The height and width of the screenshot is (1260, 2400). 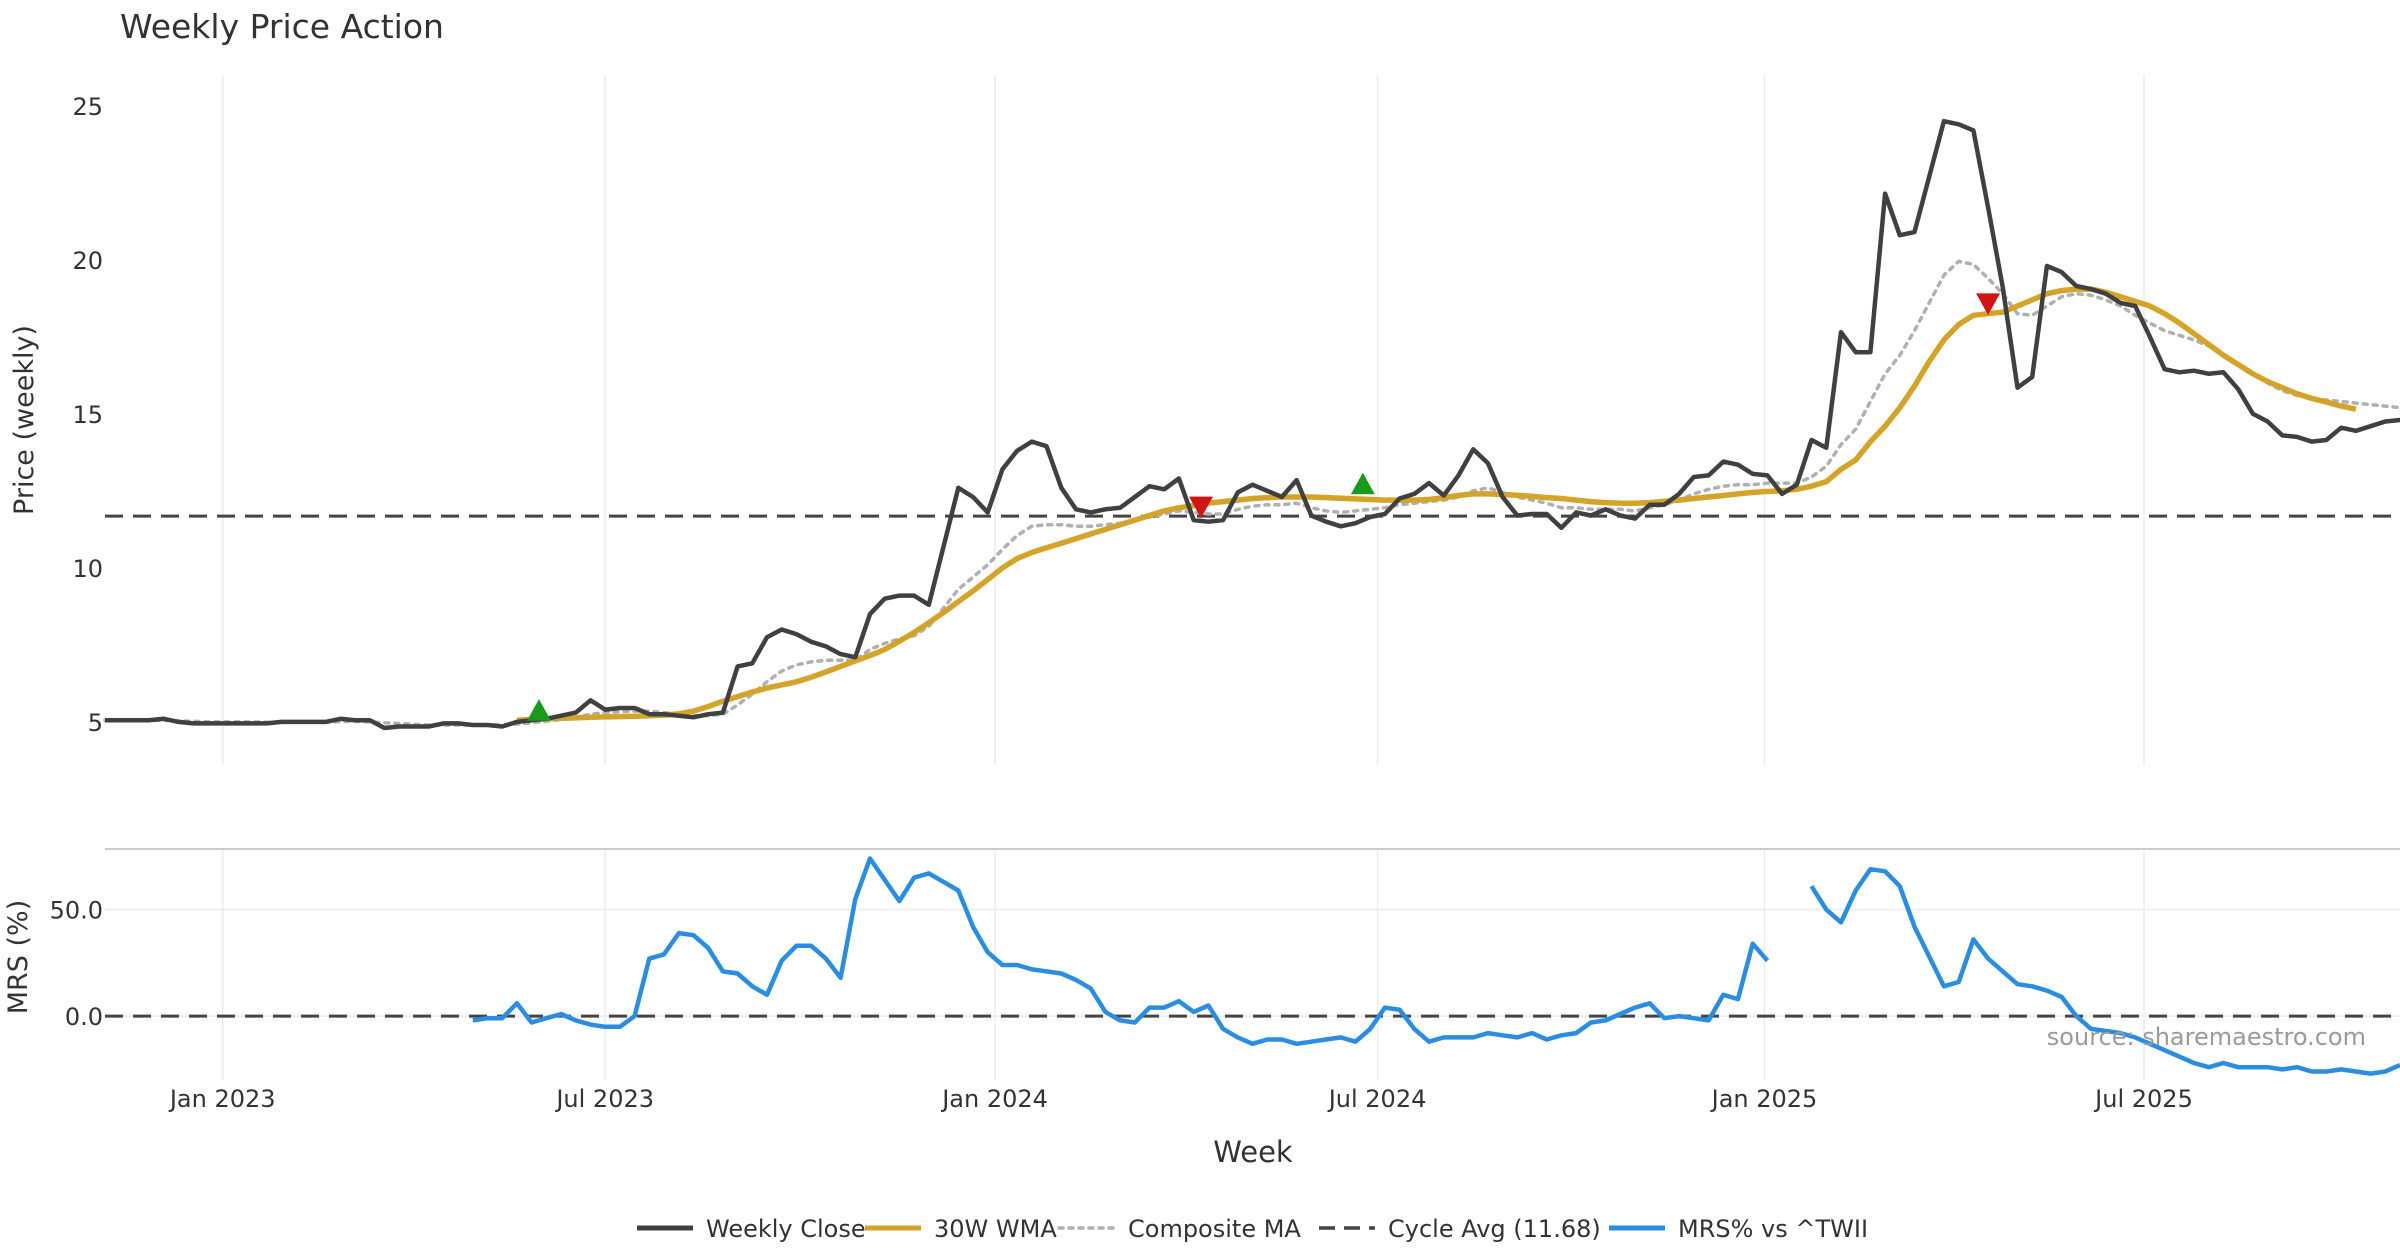 I want to click on x-tick-label: Jul 2024, so click(x=1377, y=1099).